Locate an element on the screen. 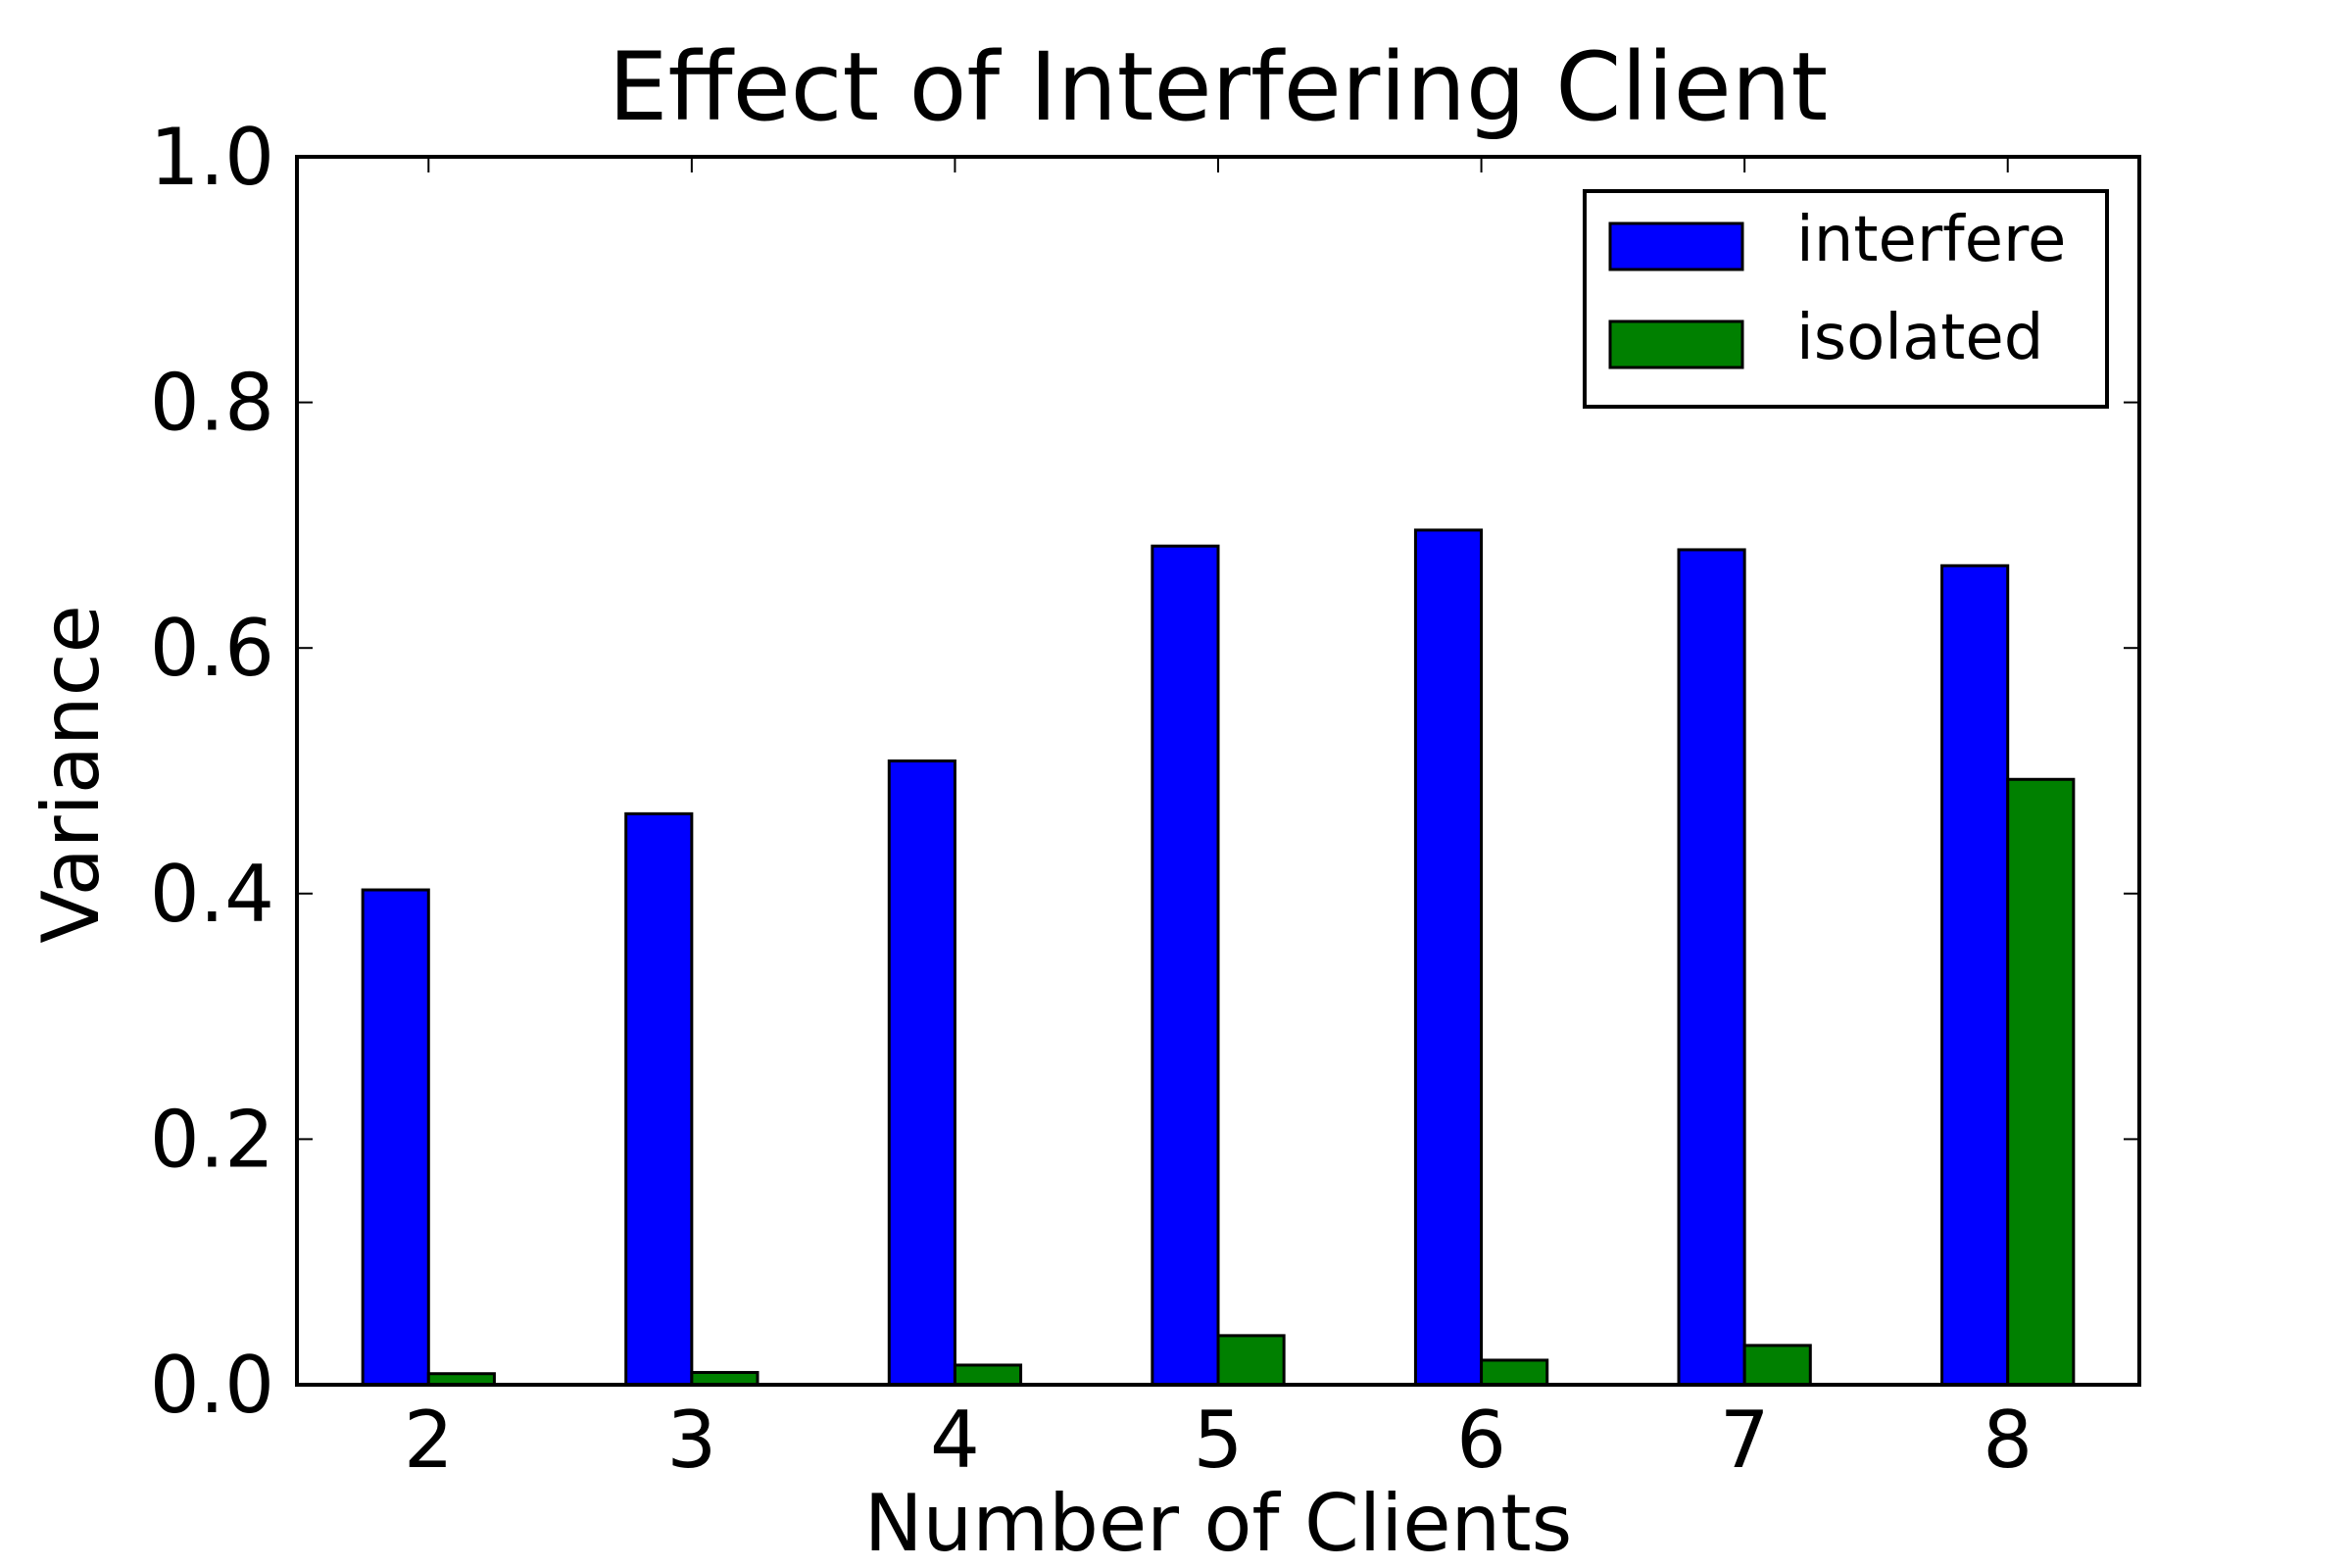 This screenshot has width=2352, height=1568. chart-title: Effect of Interfering Client is located at coordinates (1218, 87).